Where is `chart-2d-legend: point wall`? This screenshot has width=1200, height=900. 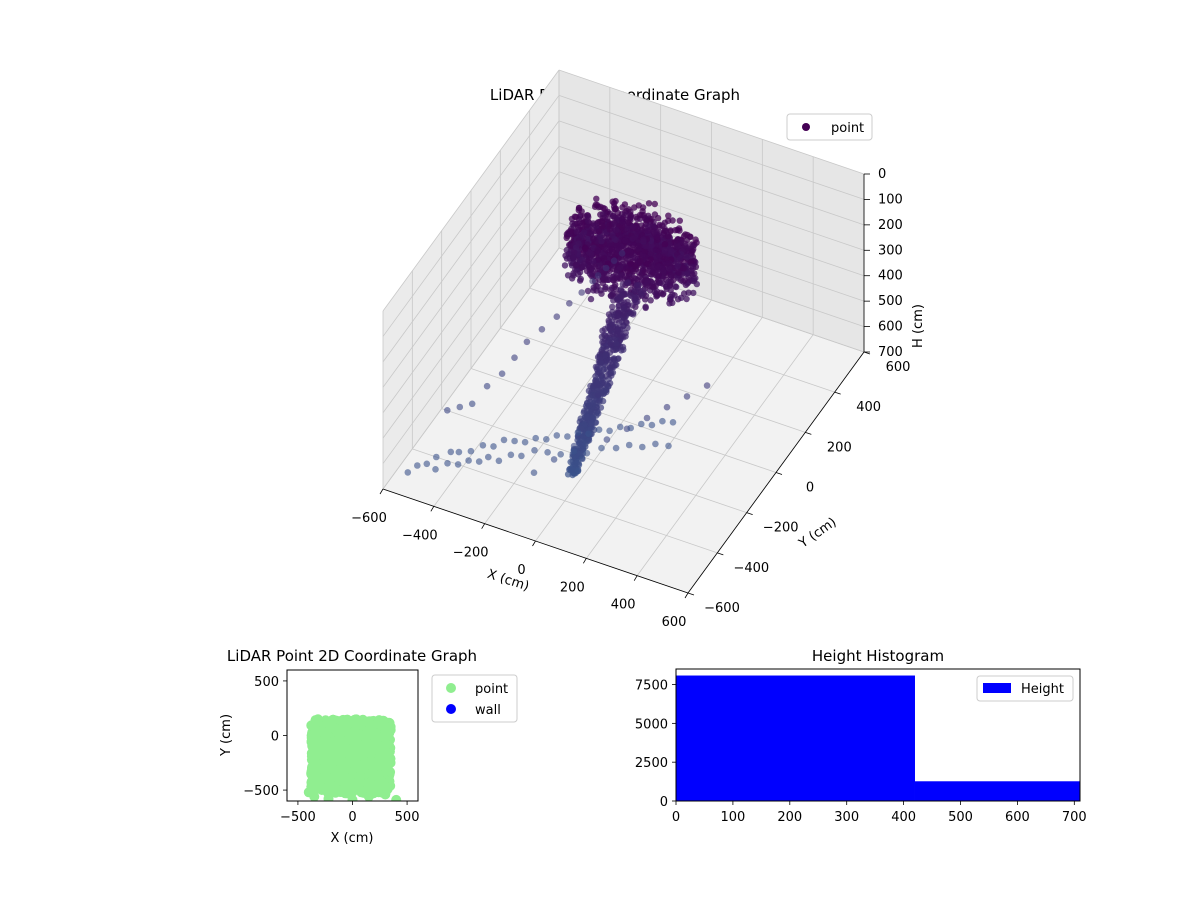
chart-2d-legend: point wall is located at coordinates (474, 698).